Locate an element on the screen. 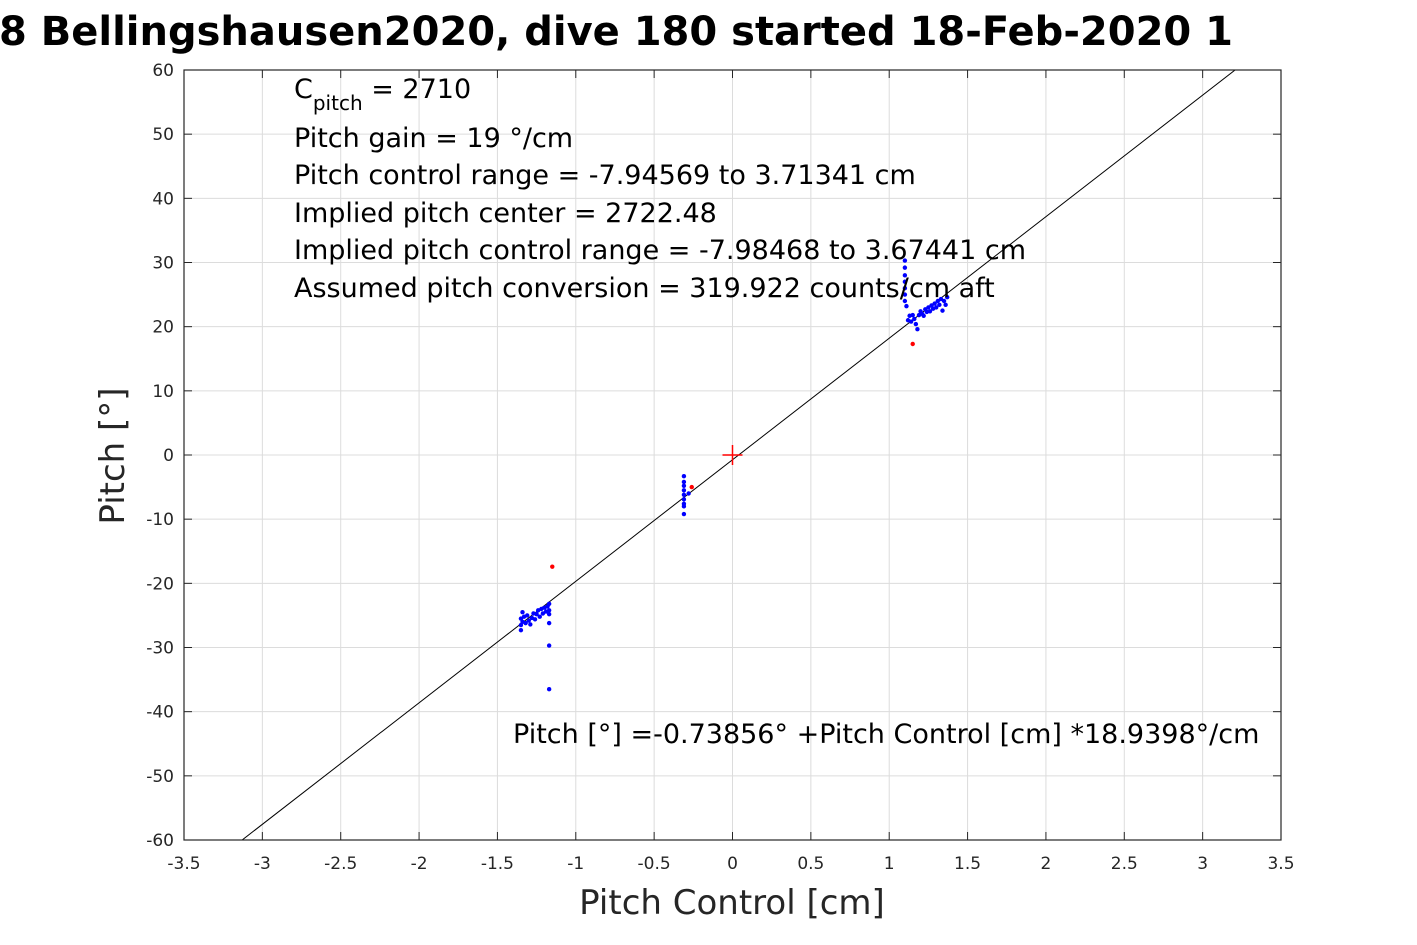  x-tick-label: -3 is located at coordinates (262, 864).